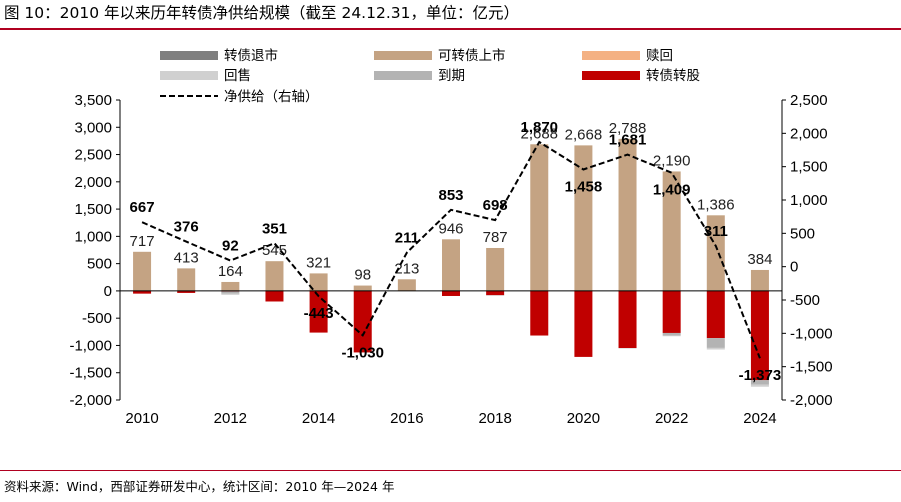 This screenshot has width=901, height=502. What do you see at coordinates (237, 76) in the screenshot?
I see `legend-label-putback: 回售` at bounding box center [237, 76].